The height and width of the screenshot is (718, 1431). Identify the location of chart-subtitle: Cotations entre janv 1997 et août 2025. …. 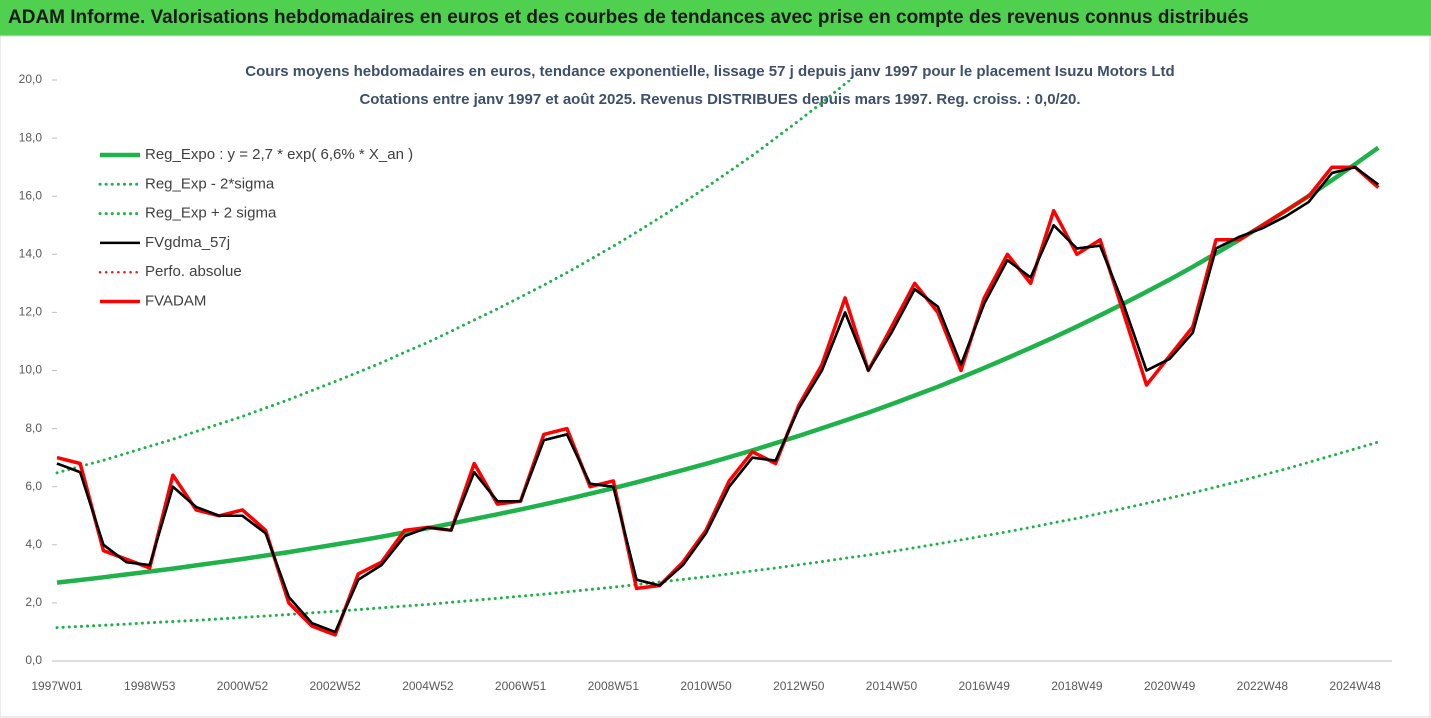
(719, 99).